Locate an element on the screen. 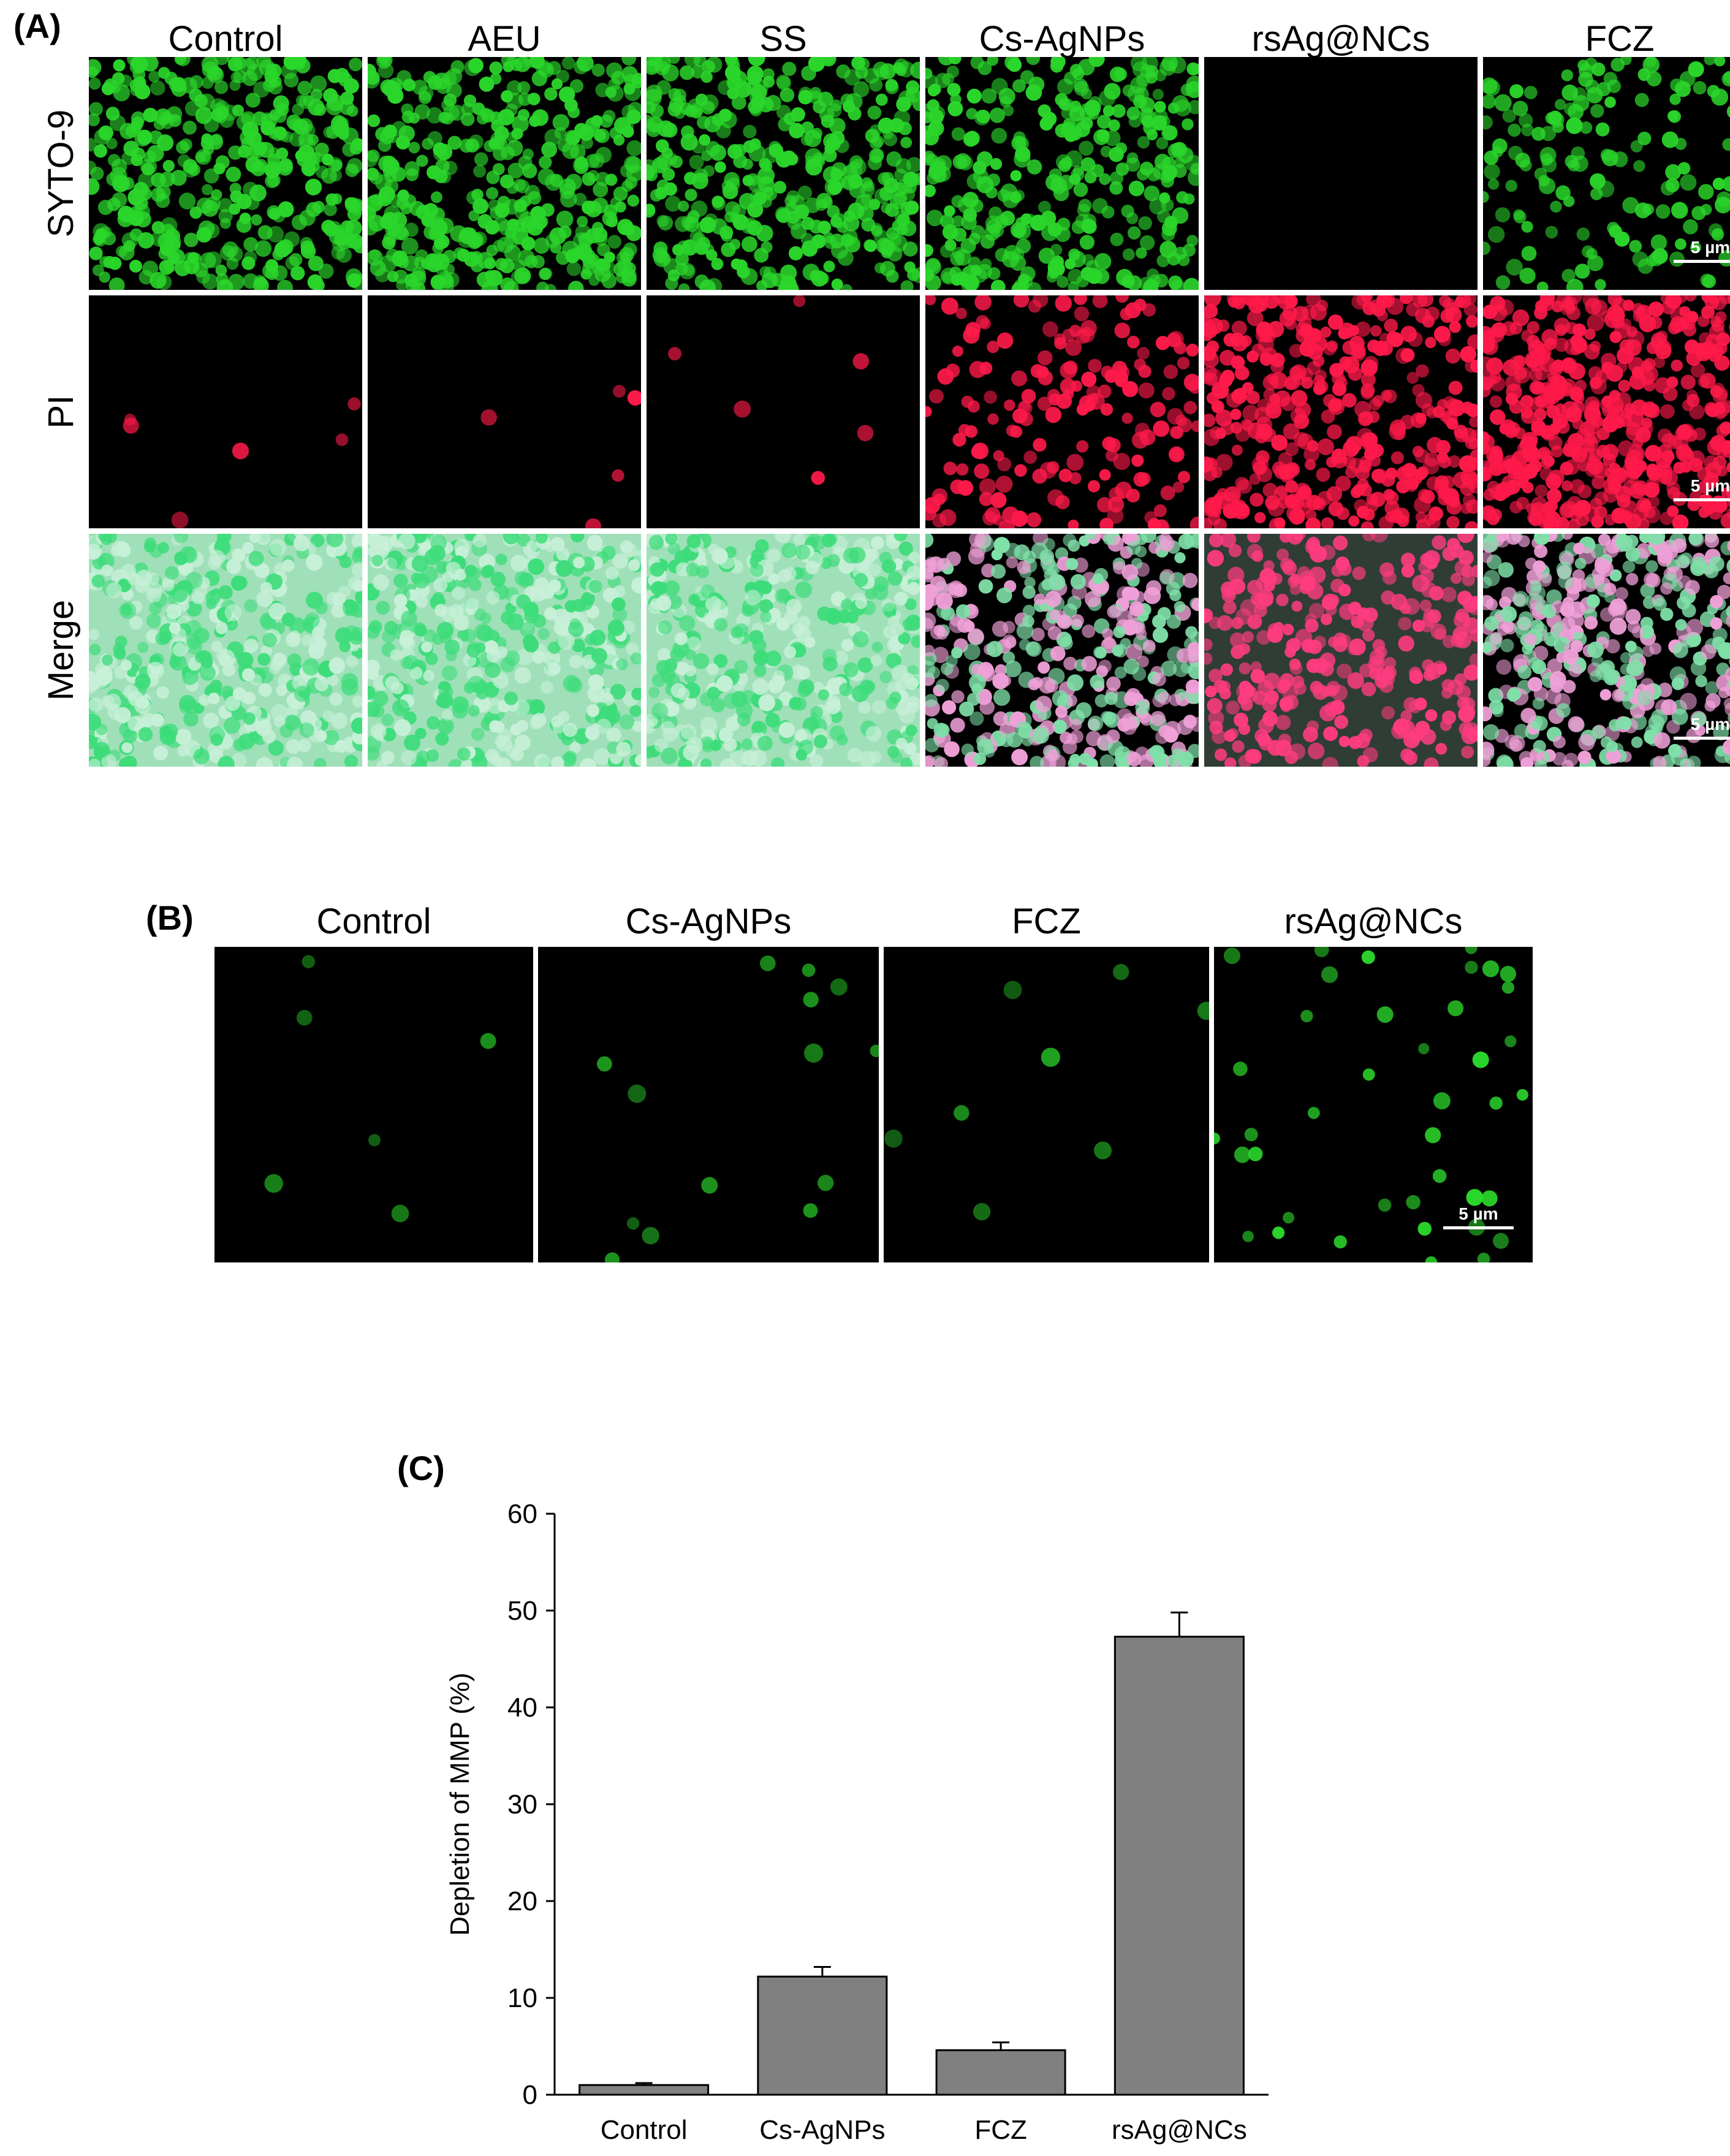 The width and height of the screenshot is (1730, 2156). y-tick-label: 10 is located at coordinates (522, 1998).